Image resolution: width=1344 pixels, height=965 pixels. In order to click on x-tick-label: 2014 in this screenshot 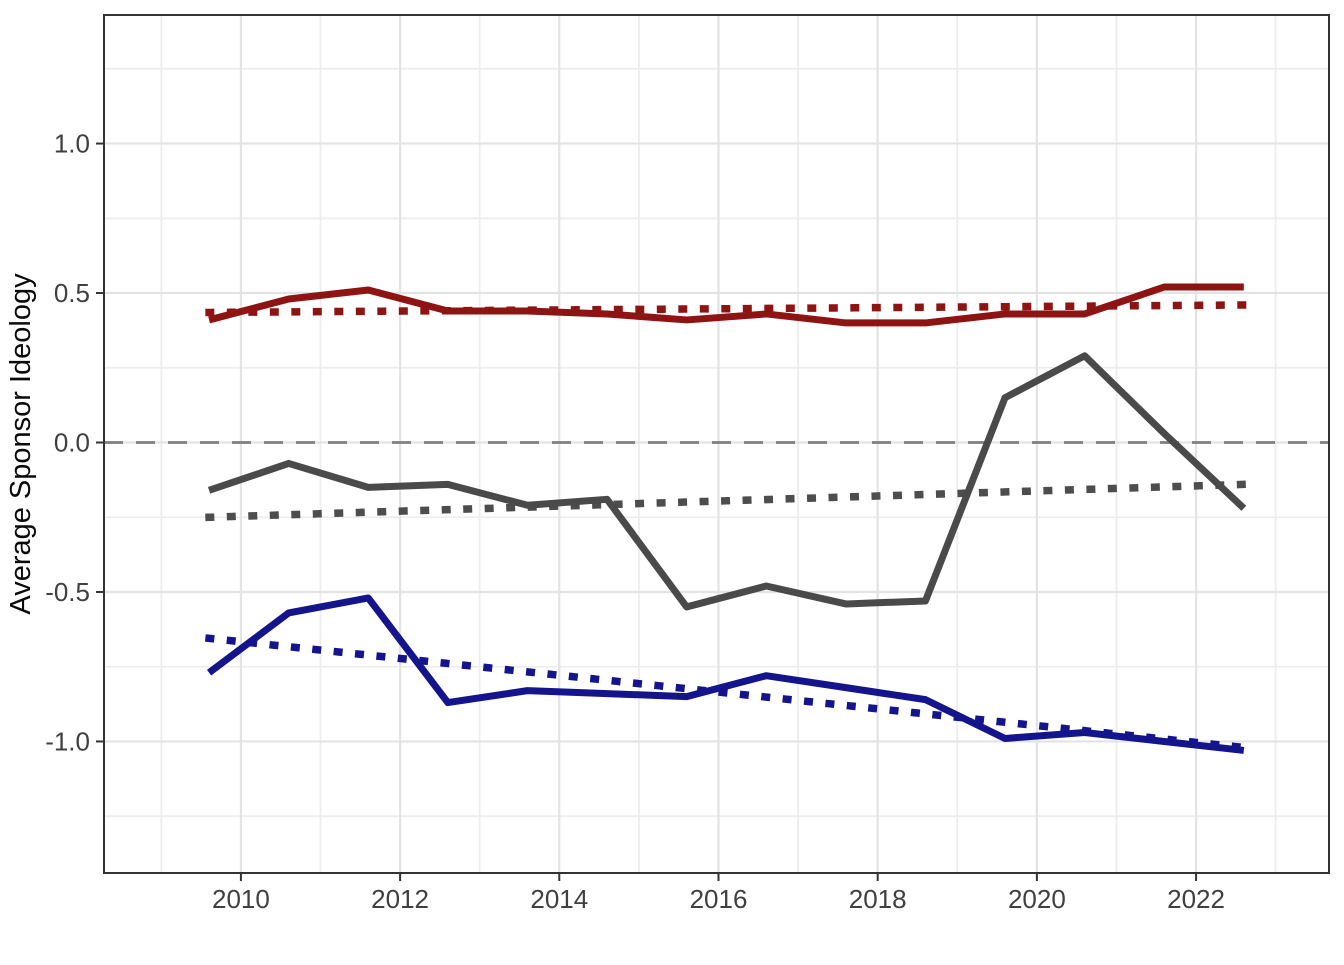, I will do `click(559, 899)`.